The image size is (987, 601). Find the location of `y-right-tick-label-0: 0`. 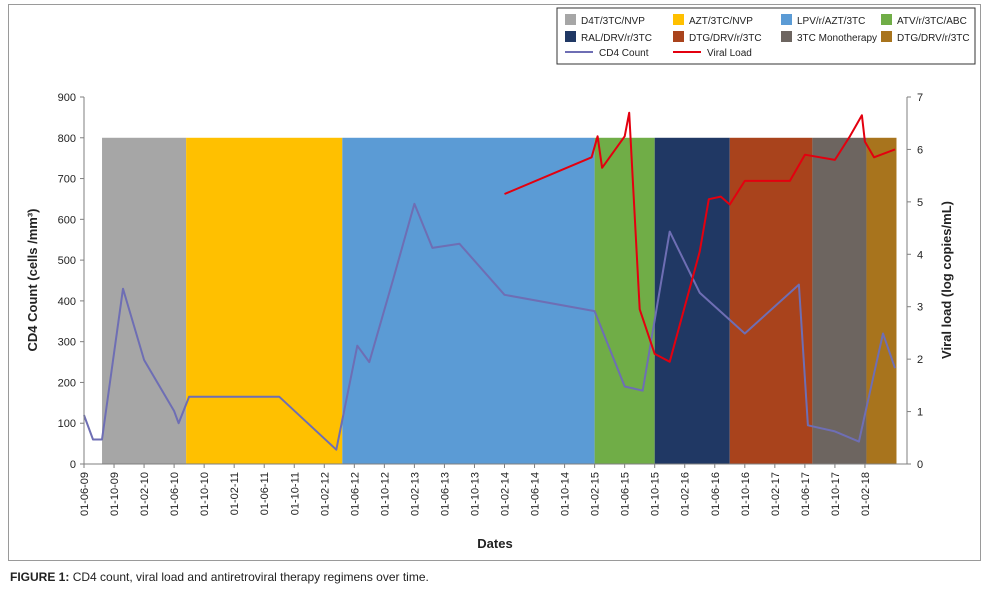

y-right-tick-label-0: 0 is located at coordinates (920, 465).